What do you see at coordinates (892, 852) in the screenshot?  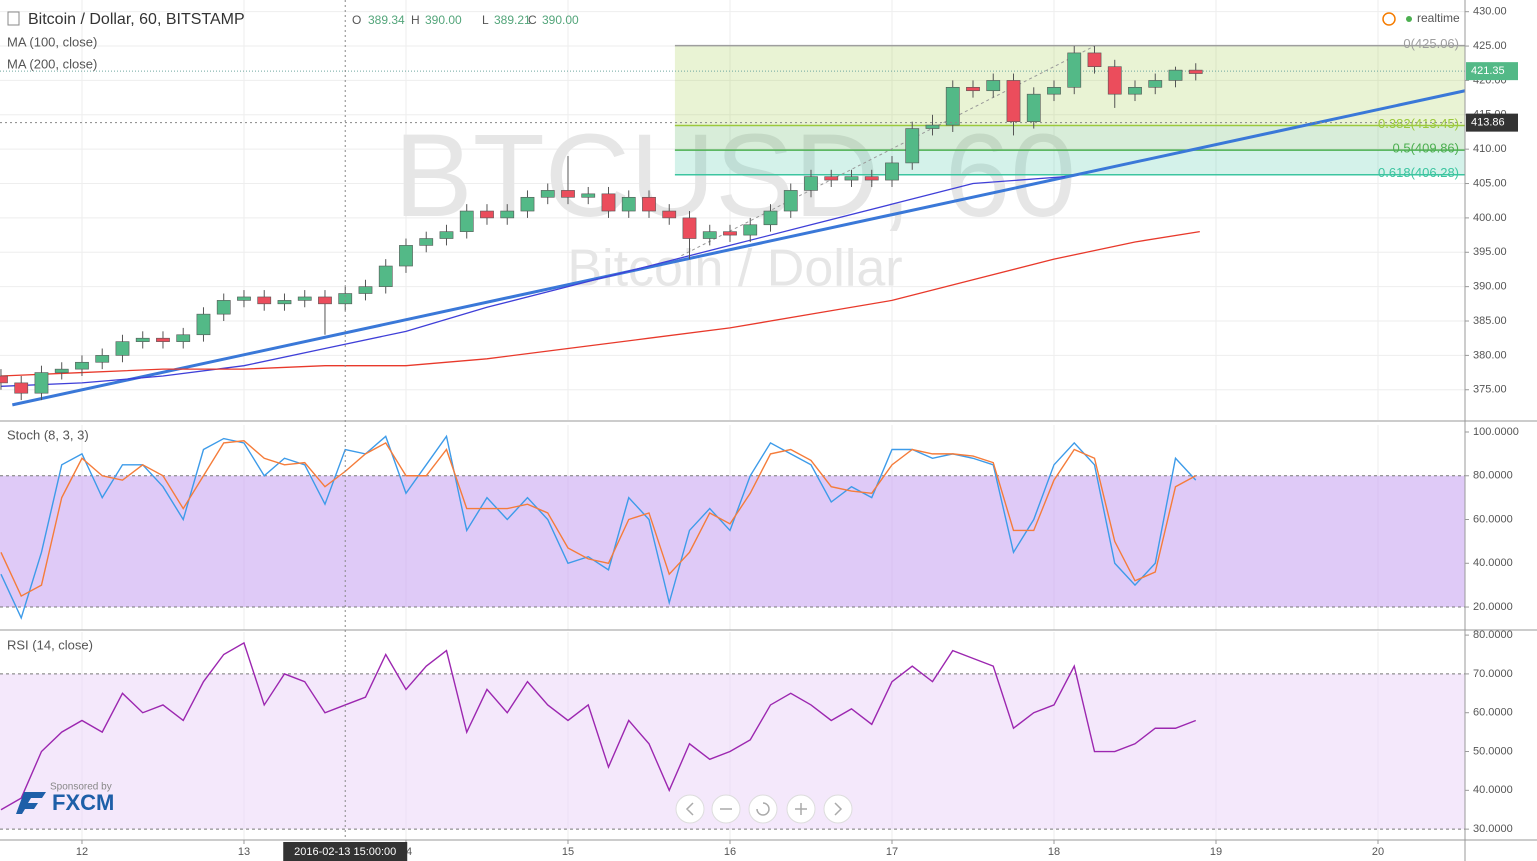 I see `x-tick-label: 17` at bounding box center [892, 852].